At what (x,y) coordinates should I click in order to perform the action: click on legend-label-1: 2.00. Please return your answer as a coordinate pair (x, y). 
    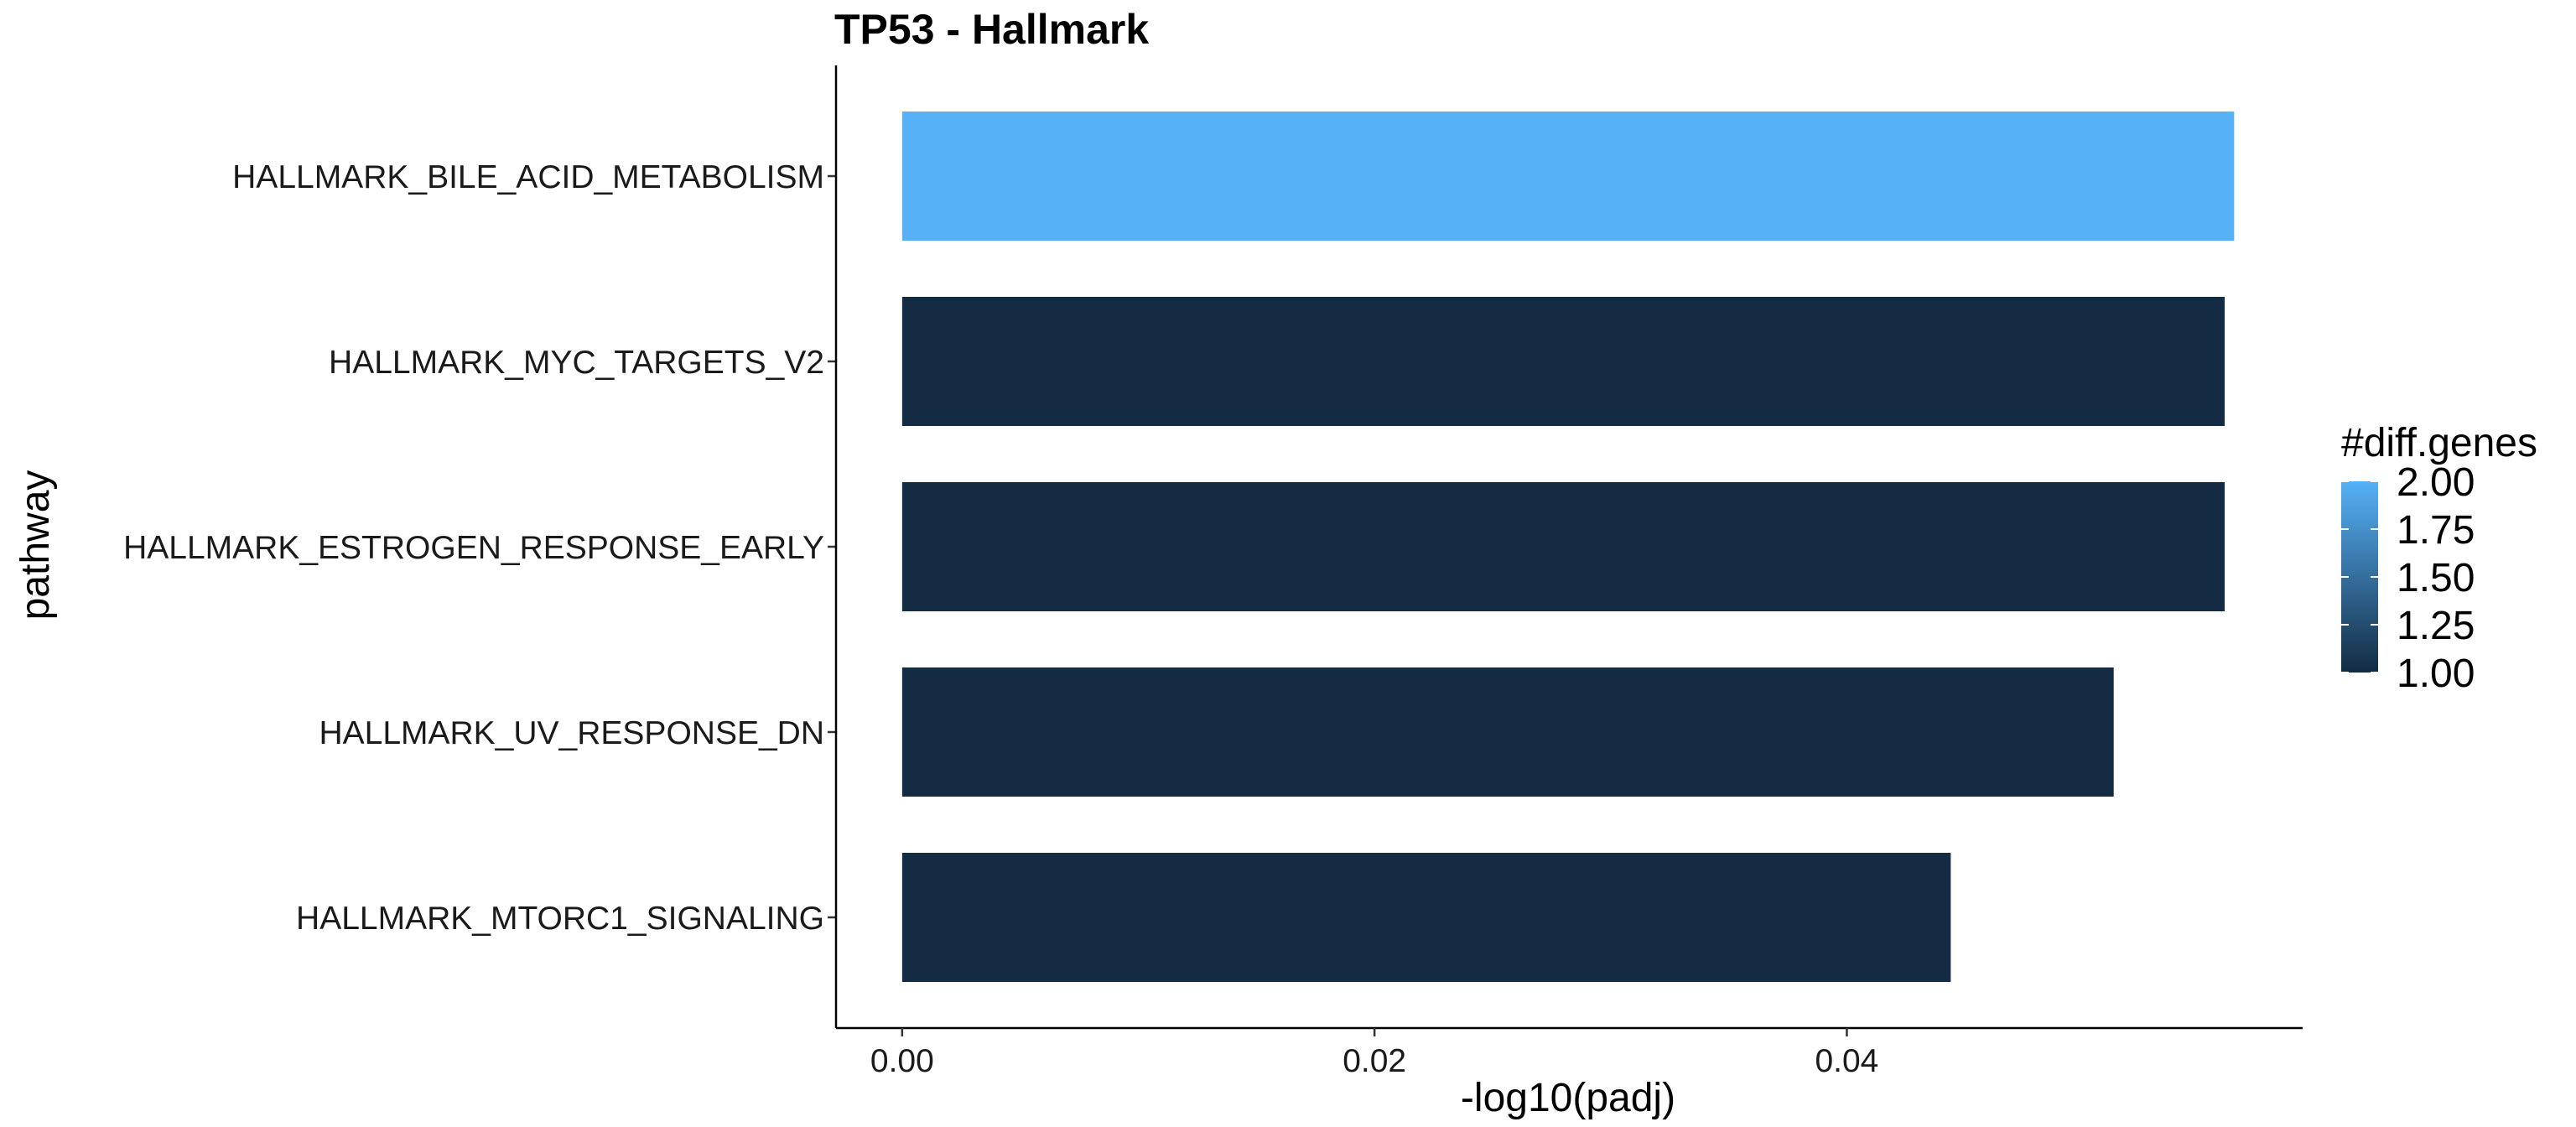
    Looking at the image, I should click on (2436, 483).